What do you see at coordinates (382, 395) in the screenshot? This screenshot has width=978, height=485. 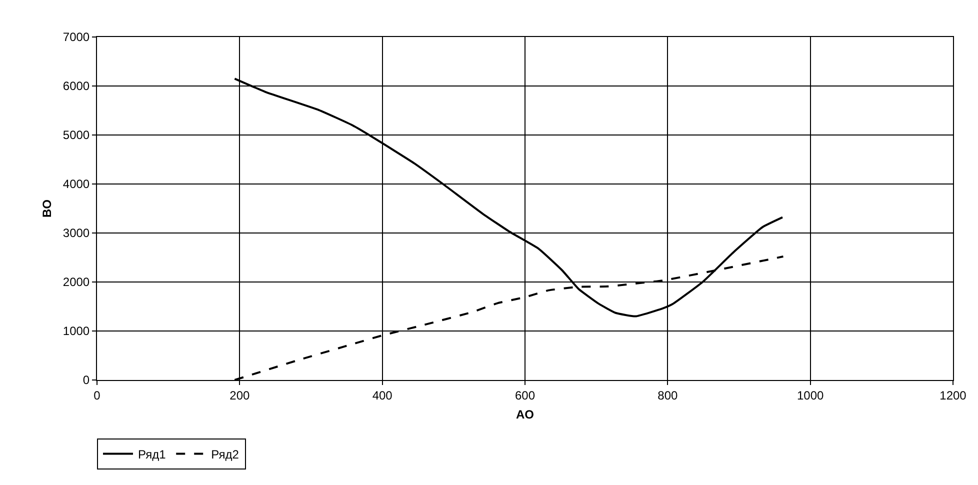 I see `x-tick-label: 400` at bounding box center [382, 395].